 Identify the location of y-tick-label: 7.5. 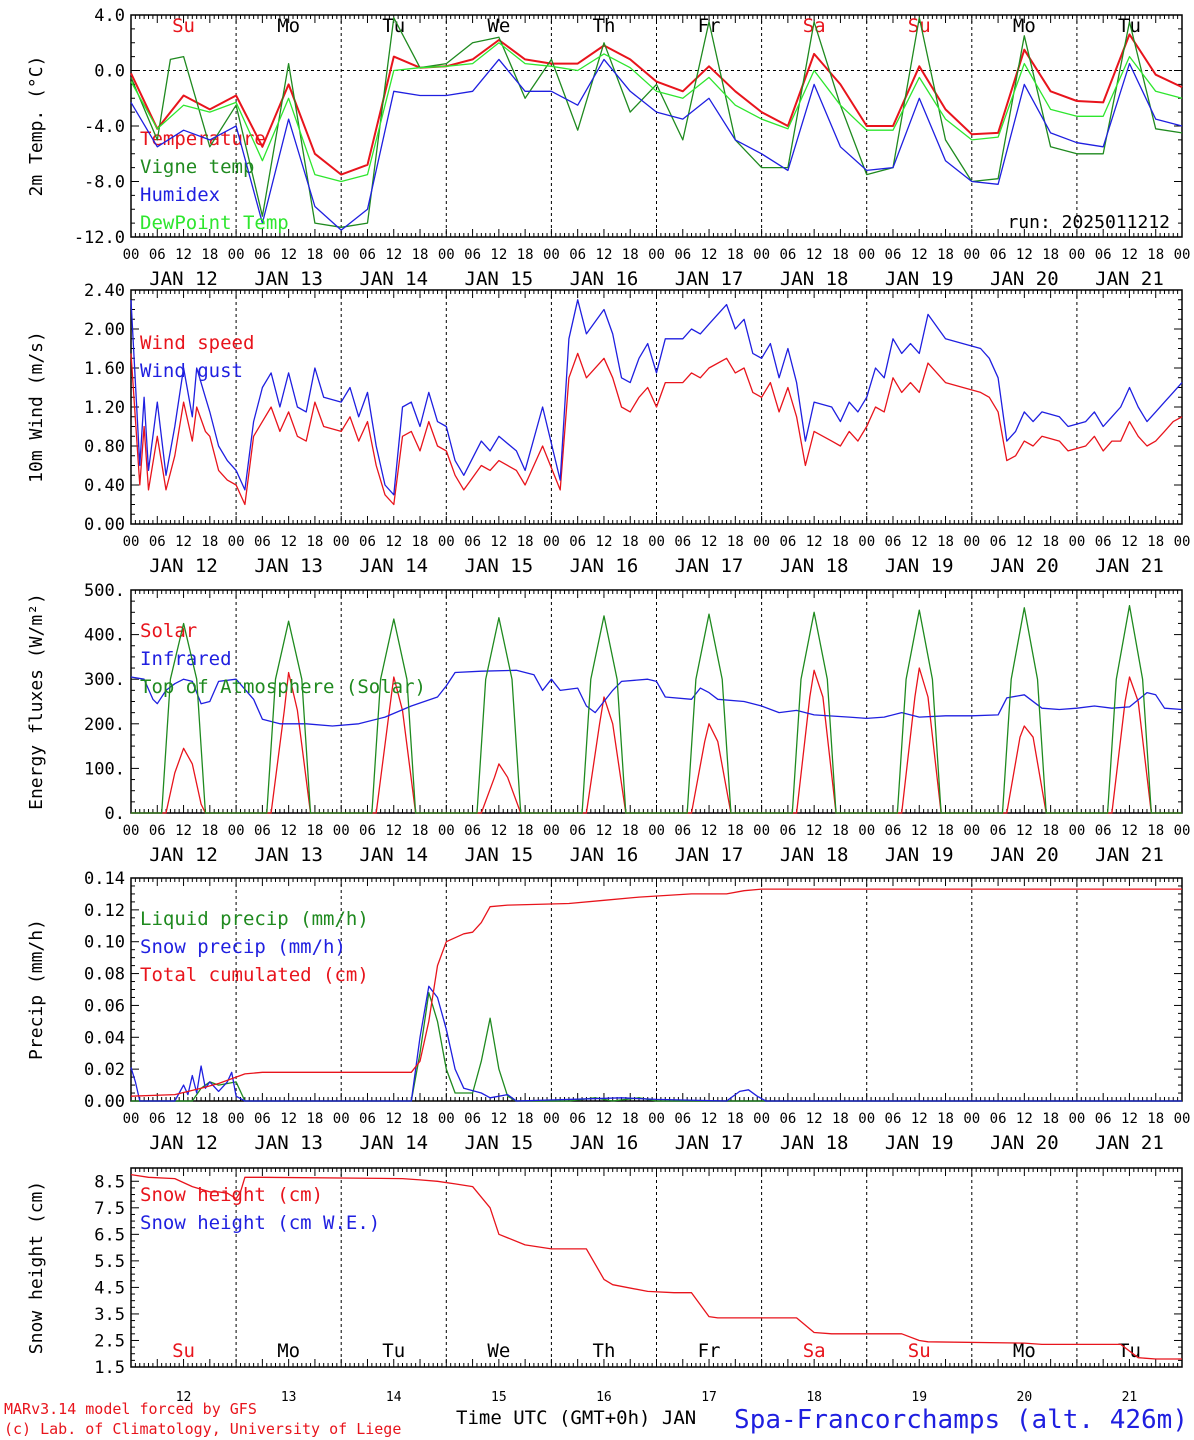
(109, 1209).